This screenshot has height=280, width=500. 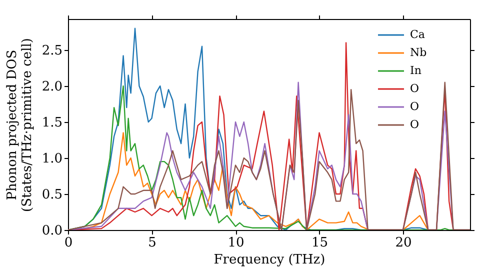 I want to click on y-tick-label: 2.0, so click(x=52, y=86).